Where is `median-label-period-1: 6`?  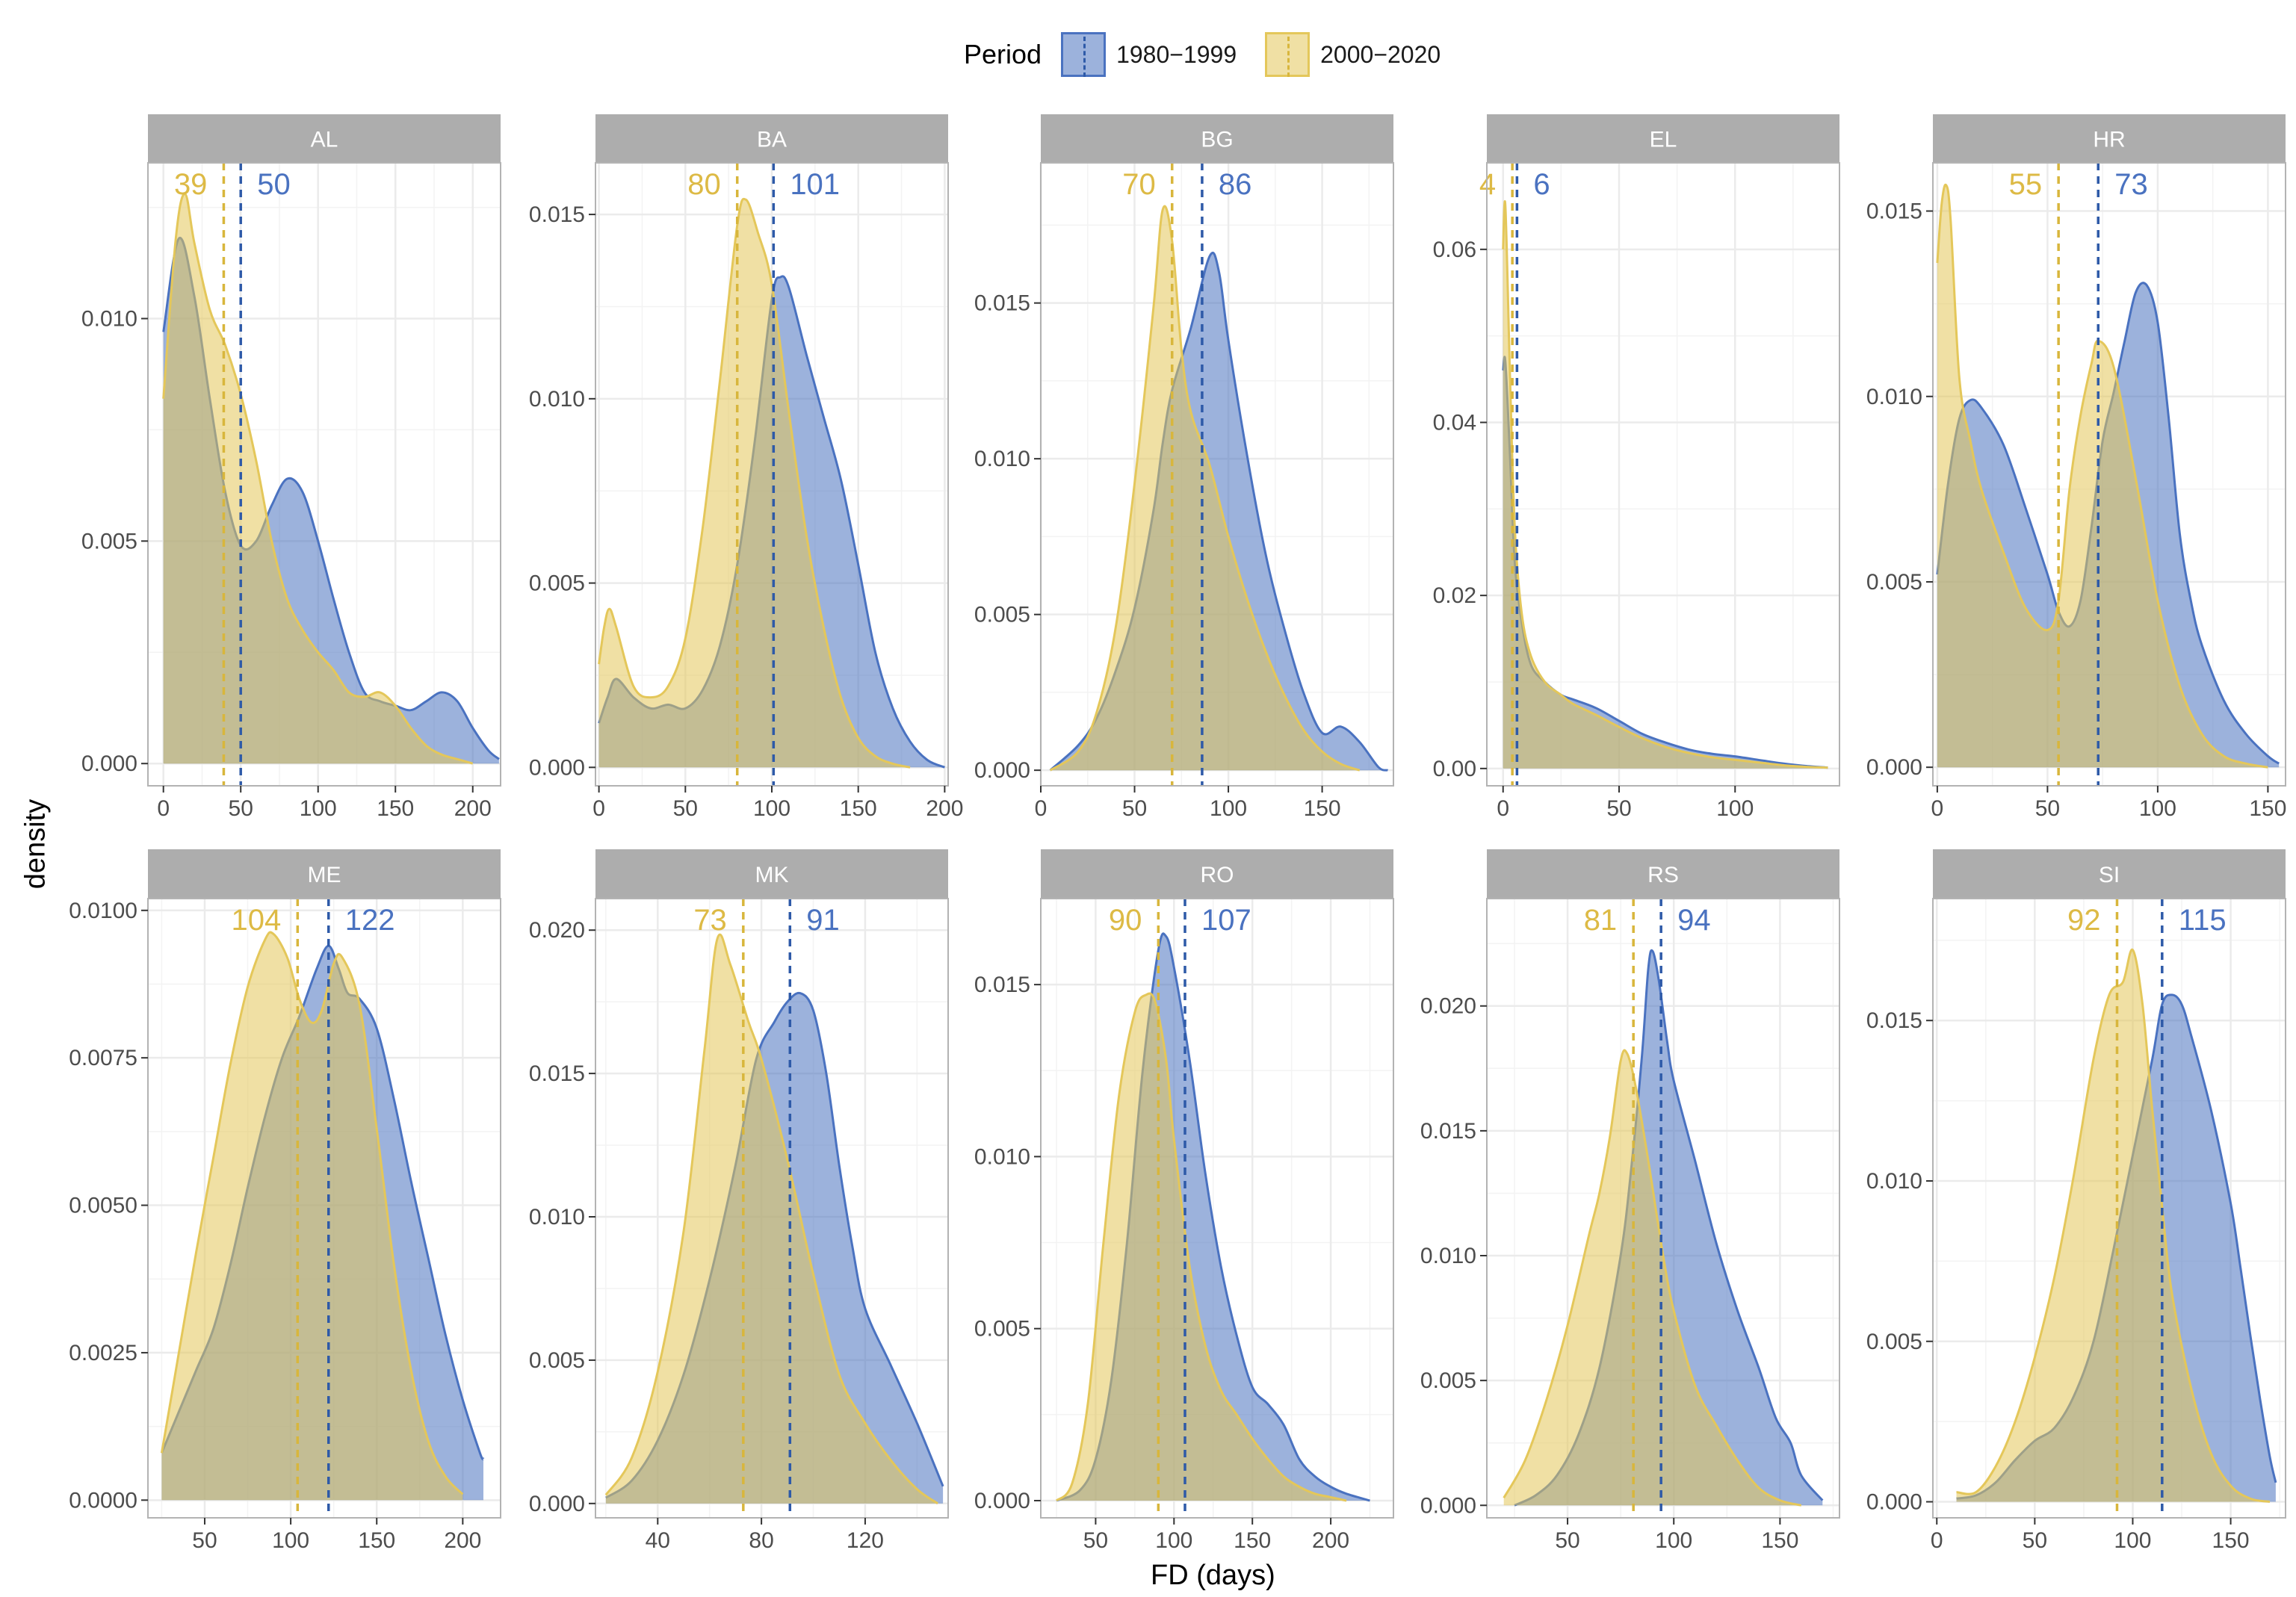
median-label-period-1: 6 is located at coordinates (1542, 184).